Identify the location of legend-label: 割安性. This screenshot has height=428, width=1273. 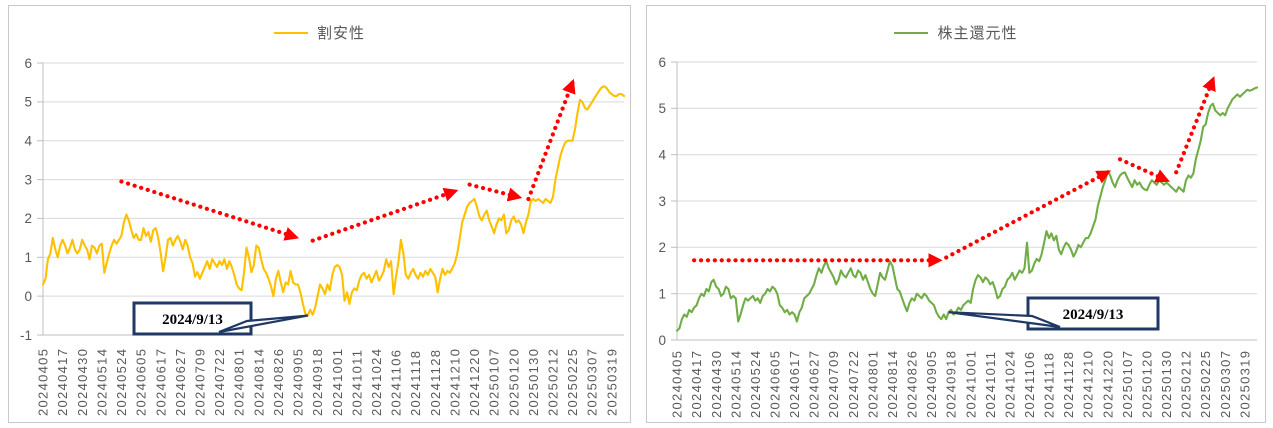
(340, 33).